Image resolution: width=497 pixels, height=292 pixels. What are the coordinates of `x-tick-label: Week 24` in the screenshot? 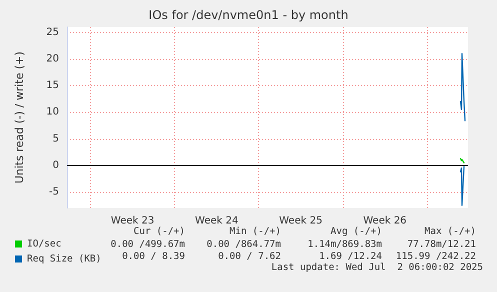 It's located at (216, 221).